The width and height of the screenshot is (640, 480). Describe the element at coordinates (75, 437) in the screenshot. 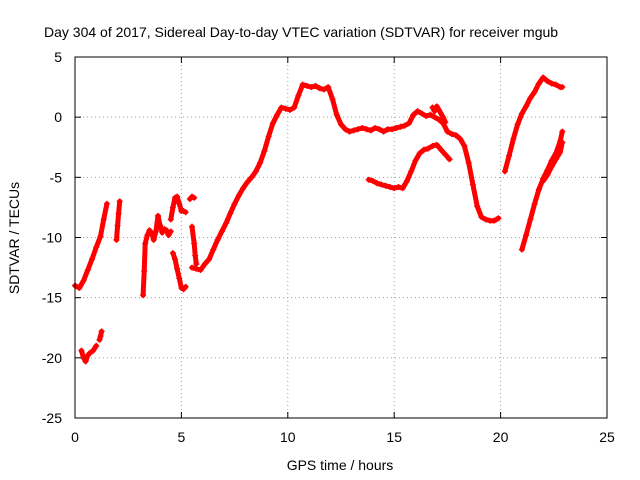

I see `x-tick-label: 0` at that location.